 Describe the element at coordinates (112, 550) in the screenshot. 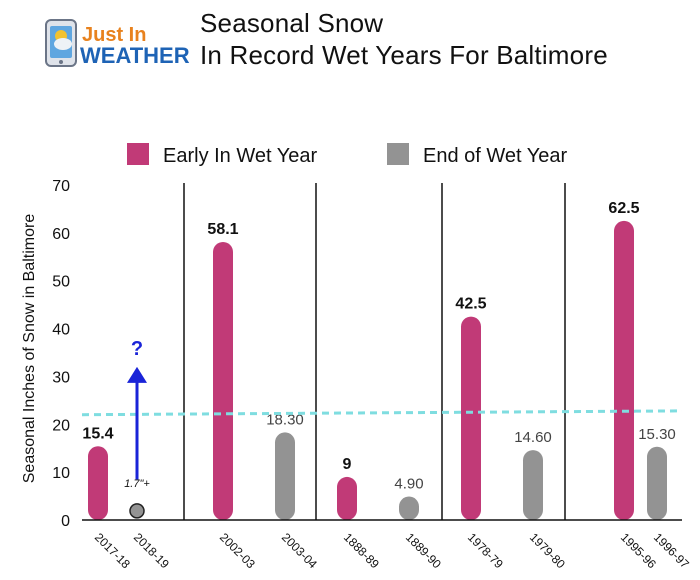

I see `x-tick-label: 2017-18` at that location.